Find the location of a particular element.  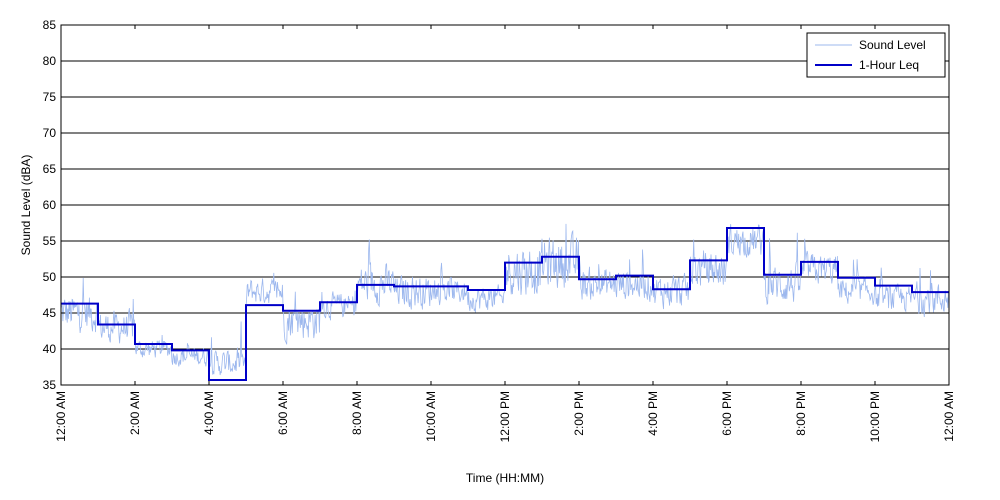

y-tick-label: 35 is located at coordinates (50, 385).